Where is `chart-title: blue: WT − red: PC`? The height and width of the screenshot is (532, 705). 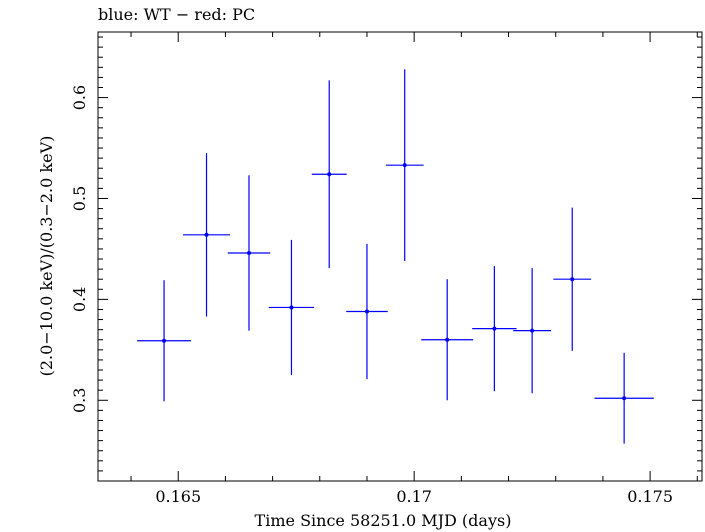
chart-title: blue: WT − red: PC is located at coordinates (177, 14).